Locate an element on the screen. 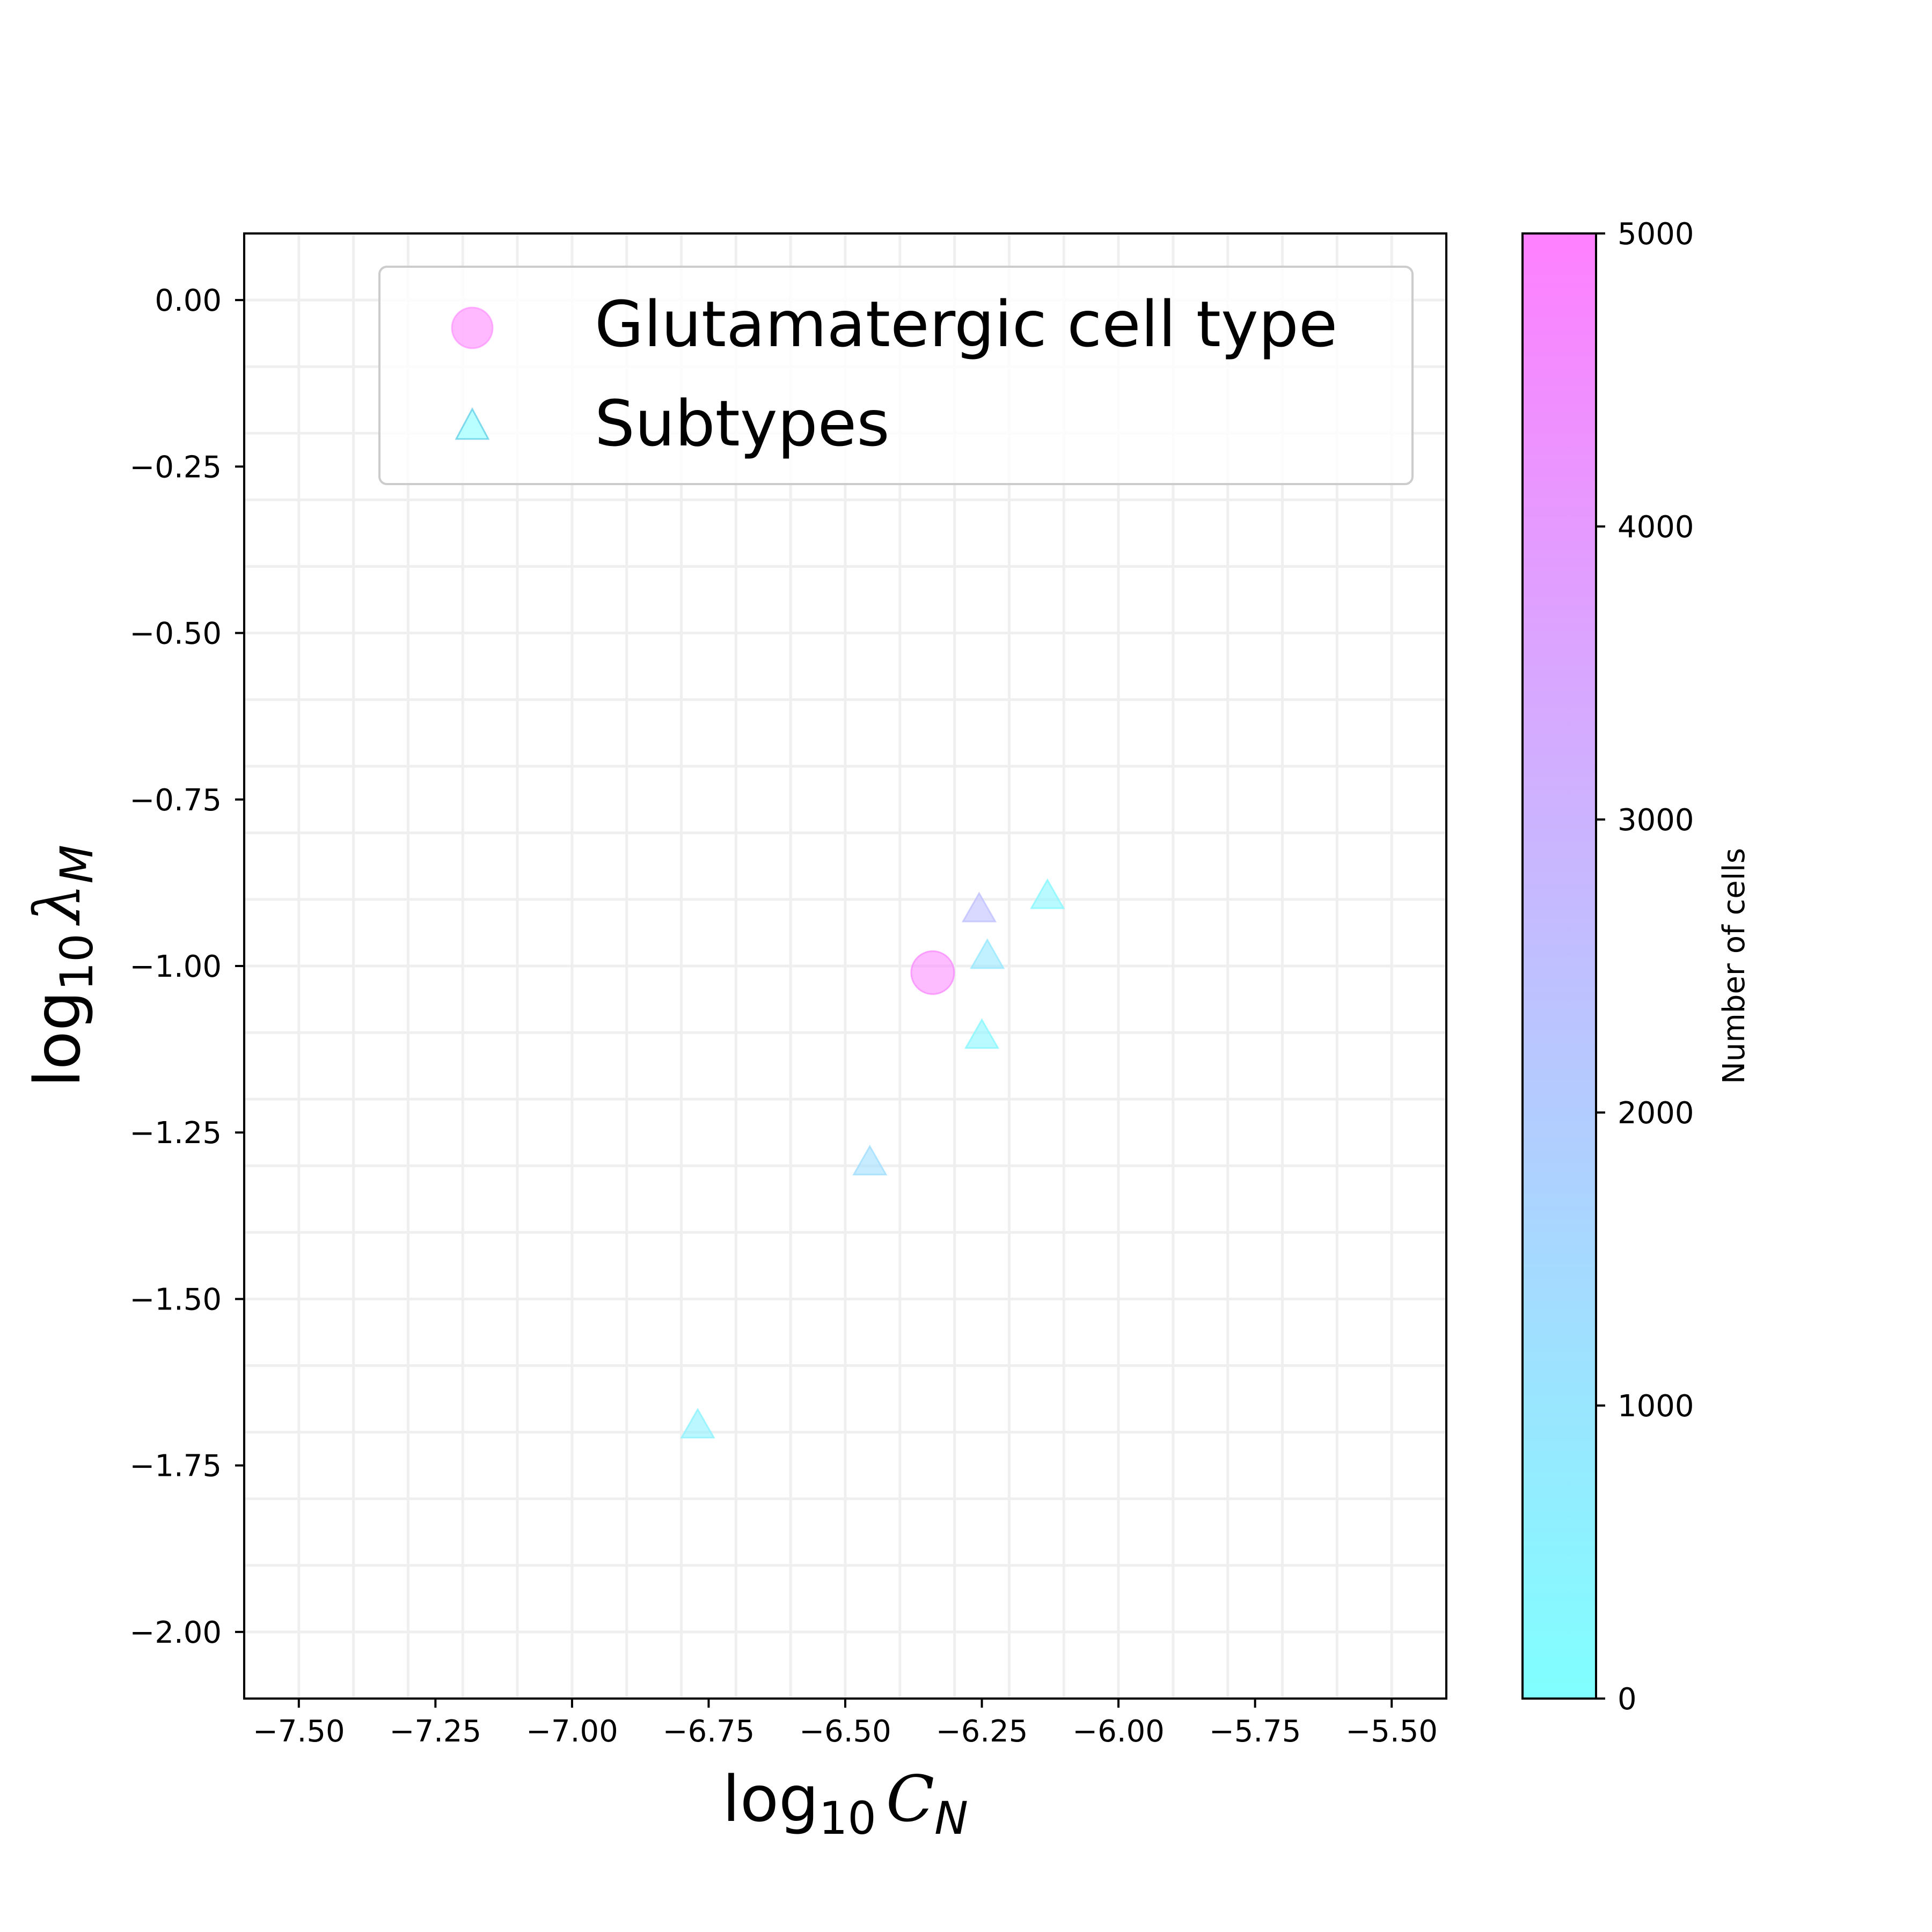 This screenshot has height=1932, width=1932. x-tick-label: −6.75 is located at coordinates (709, 1731).